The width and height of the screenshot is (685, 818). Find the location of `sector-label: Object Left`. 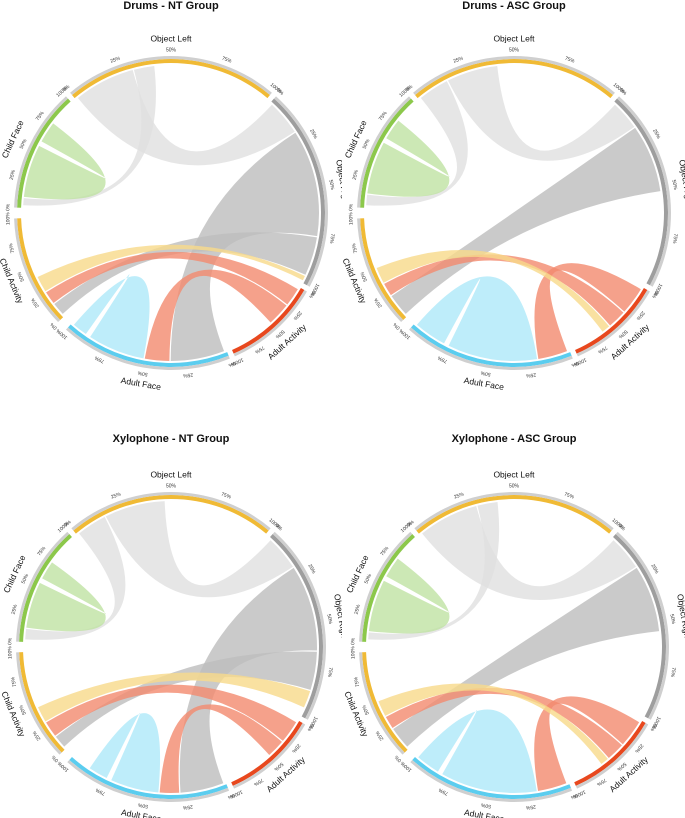

sector-label: Object Left is located at coordinates (514, 38).